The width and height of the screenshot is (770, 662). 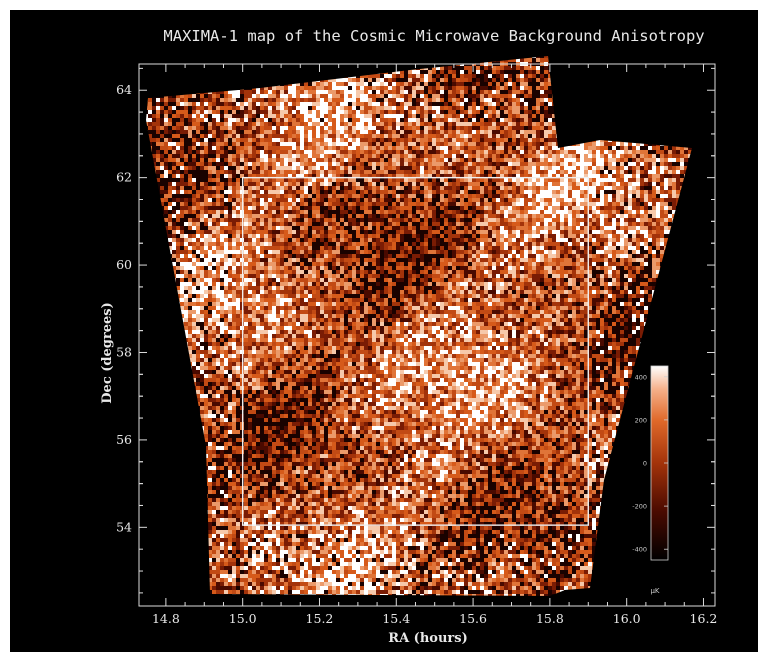 What do you see at coordinates (427, 638) in the screenshot?
I see `x-axis-label: RA (hours)` at bounding box center [427, 638].